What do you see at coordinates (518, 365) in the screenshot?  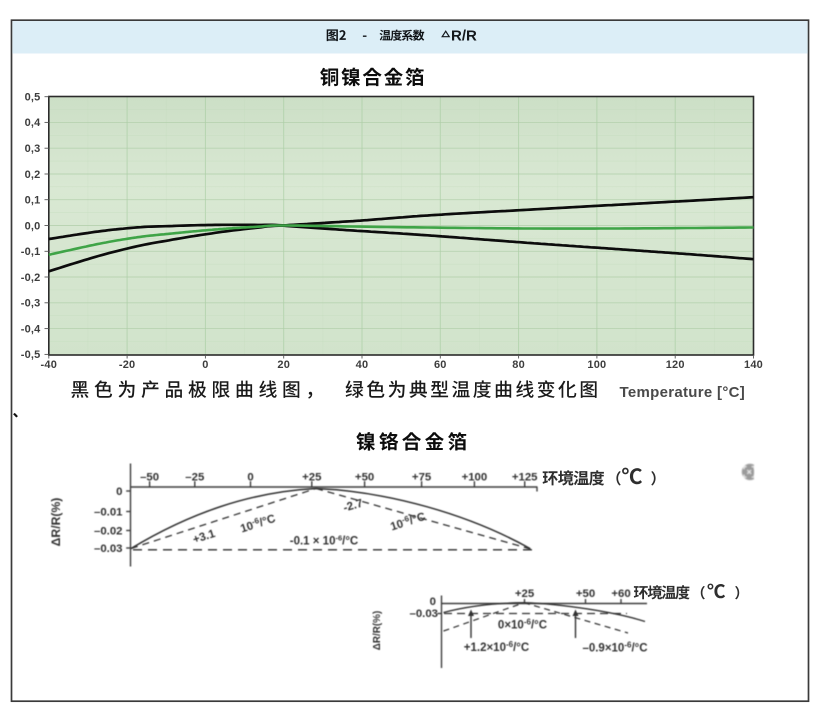 I see `svg-text: 80` at bounding box center [518, 365].